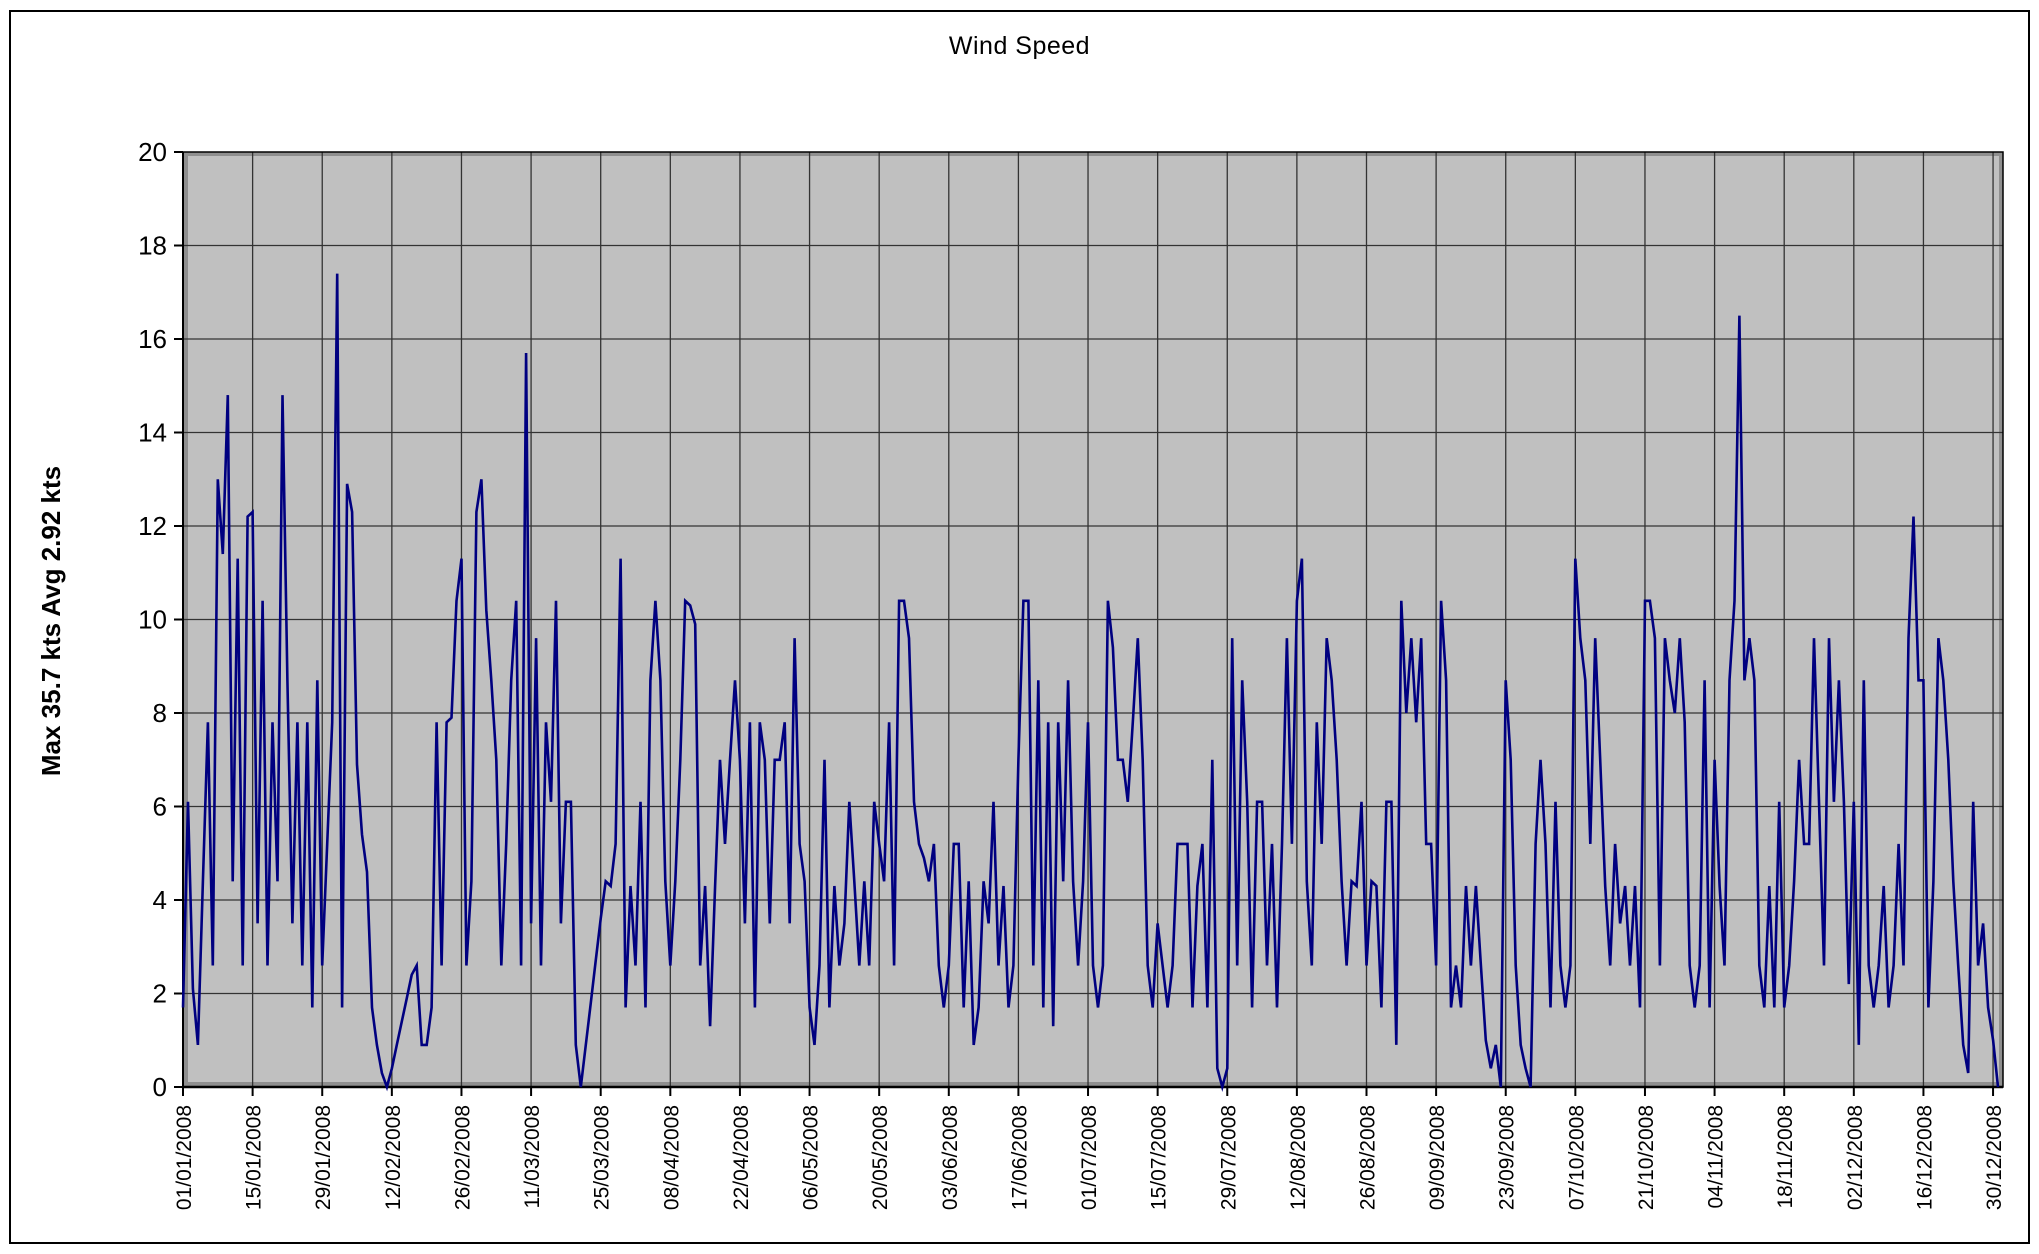 The width and height of the screenshot is (2039, 1254). Describe the element at coordinates (1576, 1157) in the screenshot. I see `x-tick-label: 07/10/2008` at that location.